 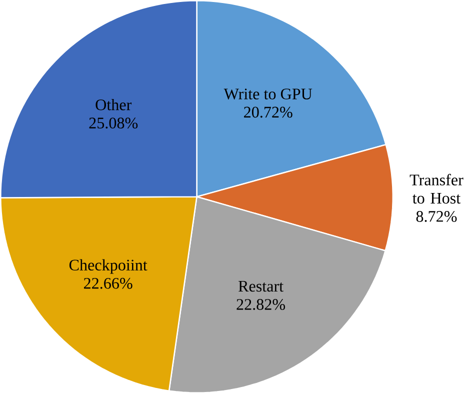 What do you see at coordinates (436, 216) in the screenshot?
I see `data-label: 8.72%` at bounding box center [436, 216].